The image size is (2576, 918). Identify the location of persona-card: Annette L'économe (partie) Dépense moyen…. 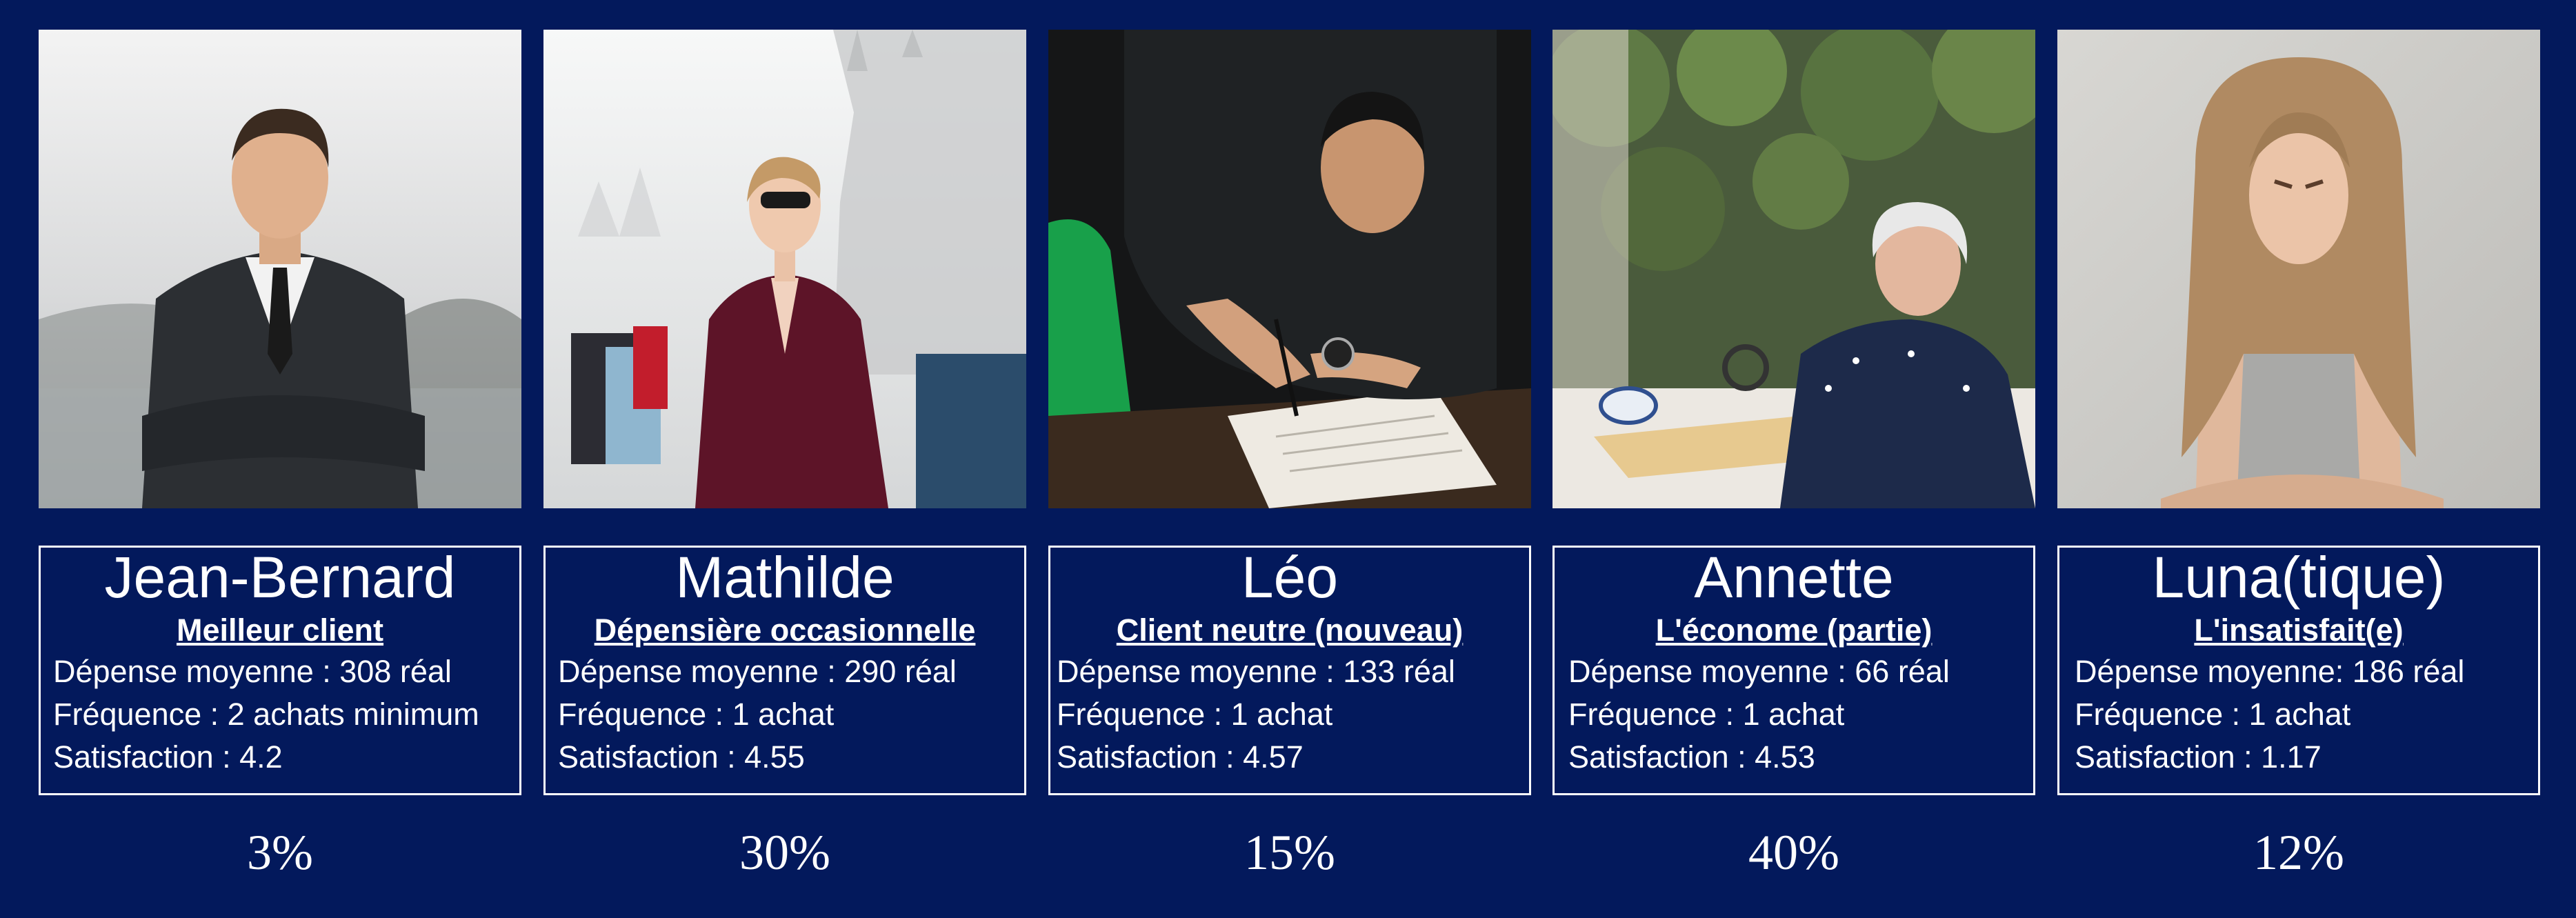
(1793, 670).